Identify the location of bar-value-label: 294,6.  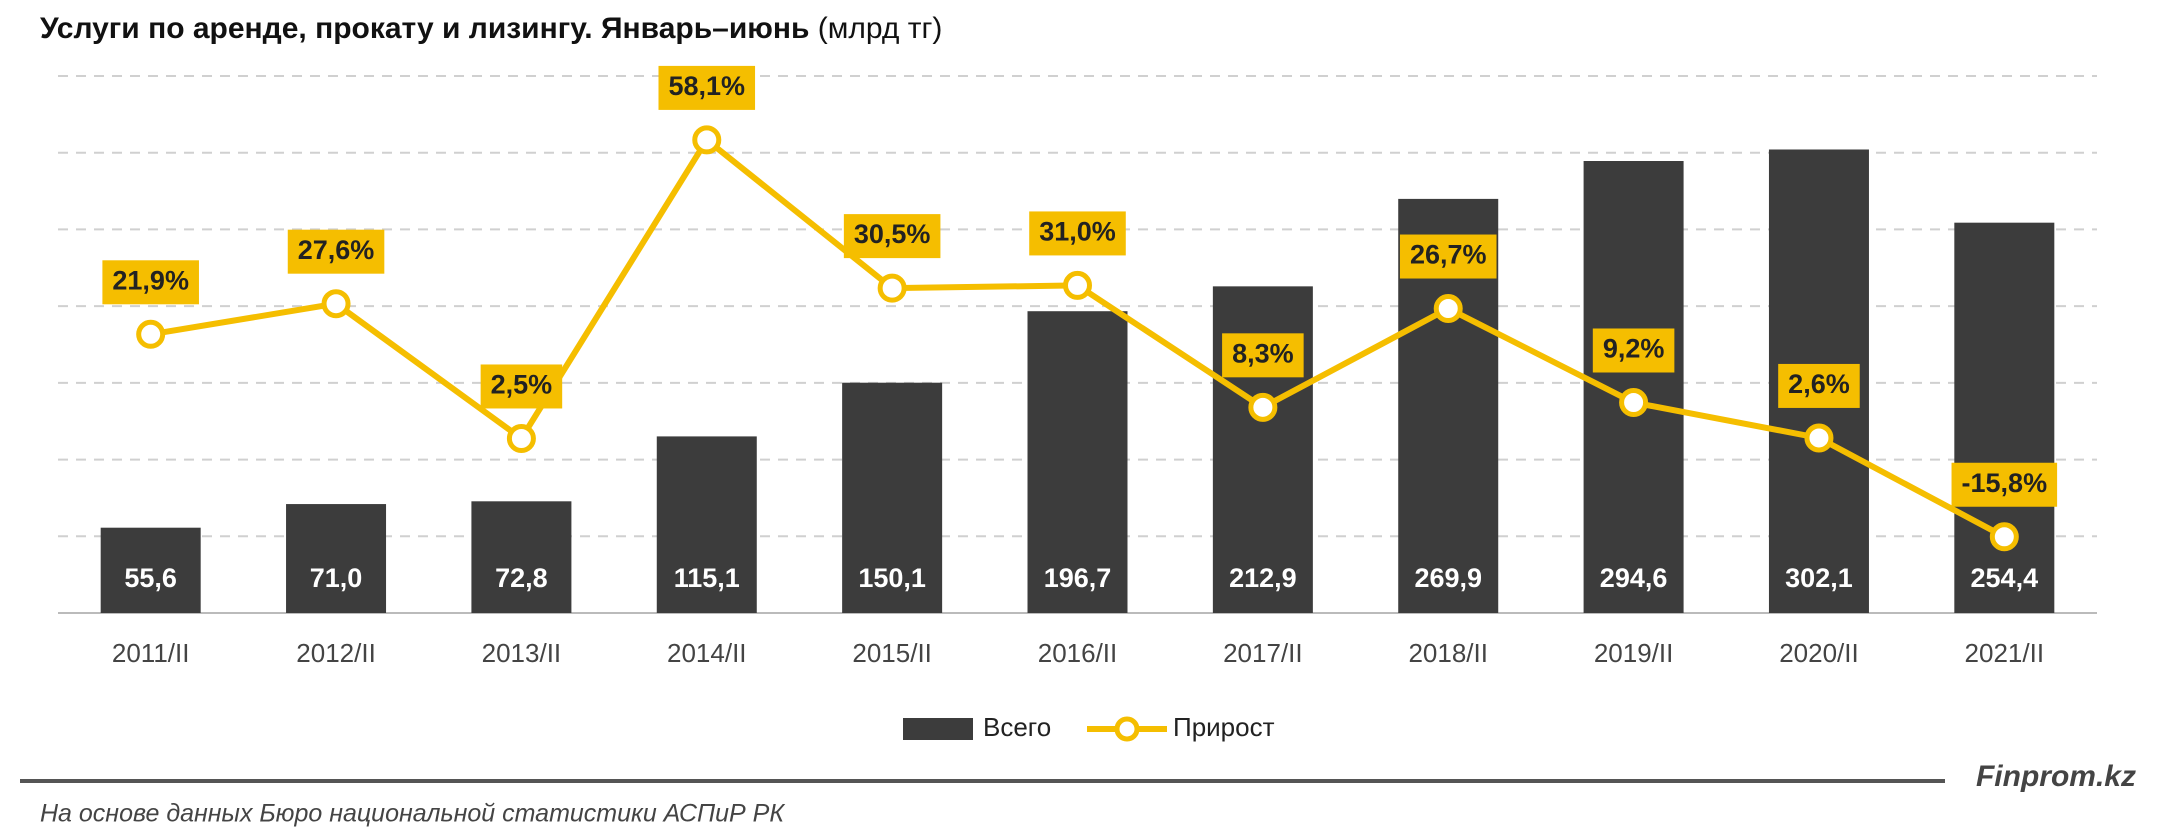
(1634, 578).